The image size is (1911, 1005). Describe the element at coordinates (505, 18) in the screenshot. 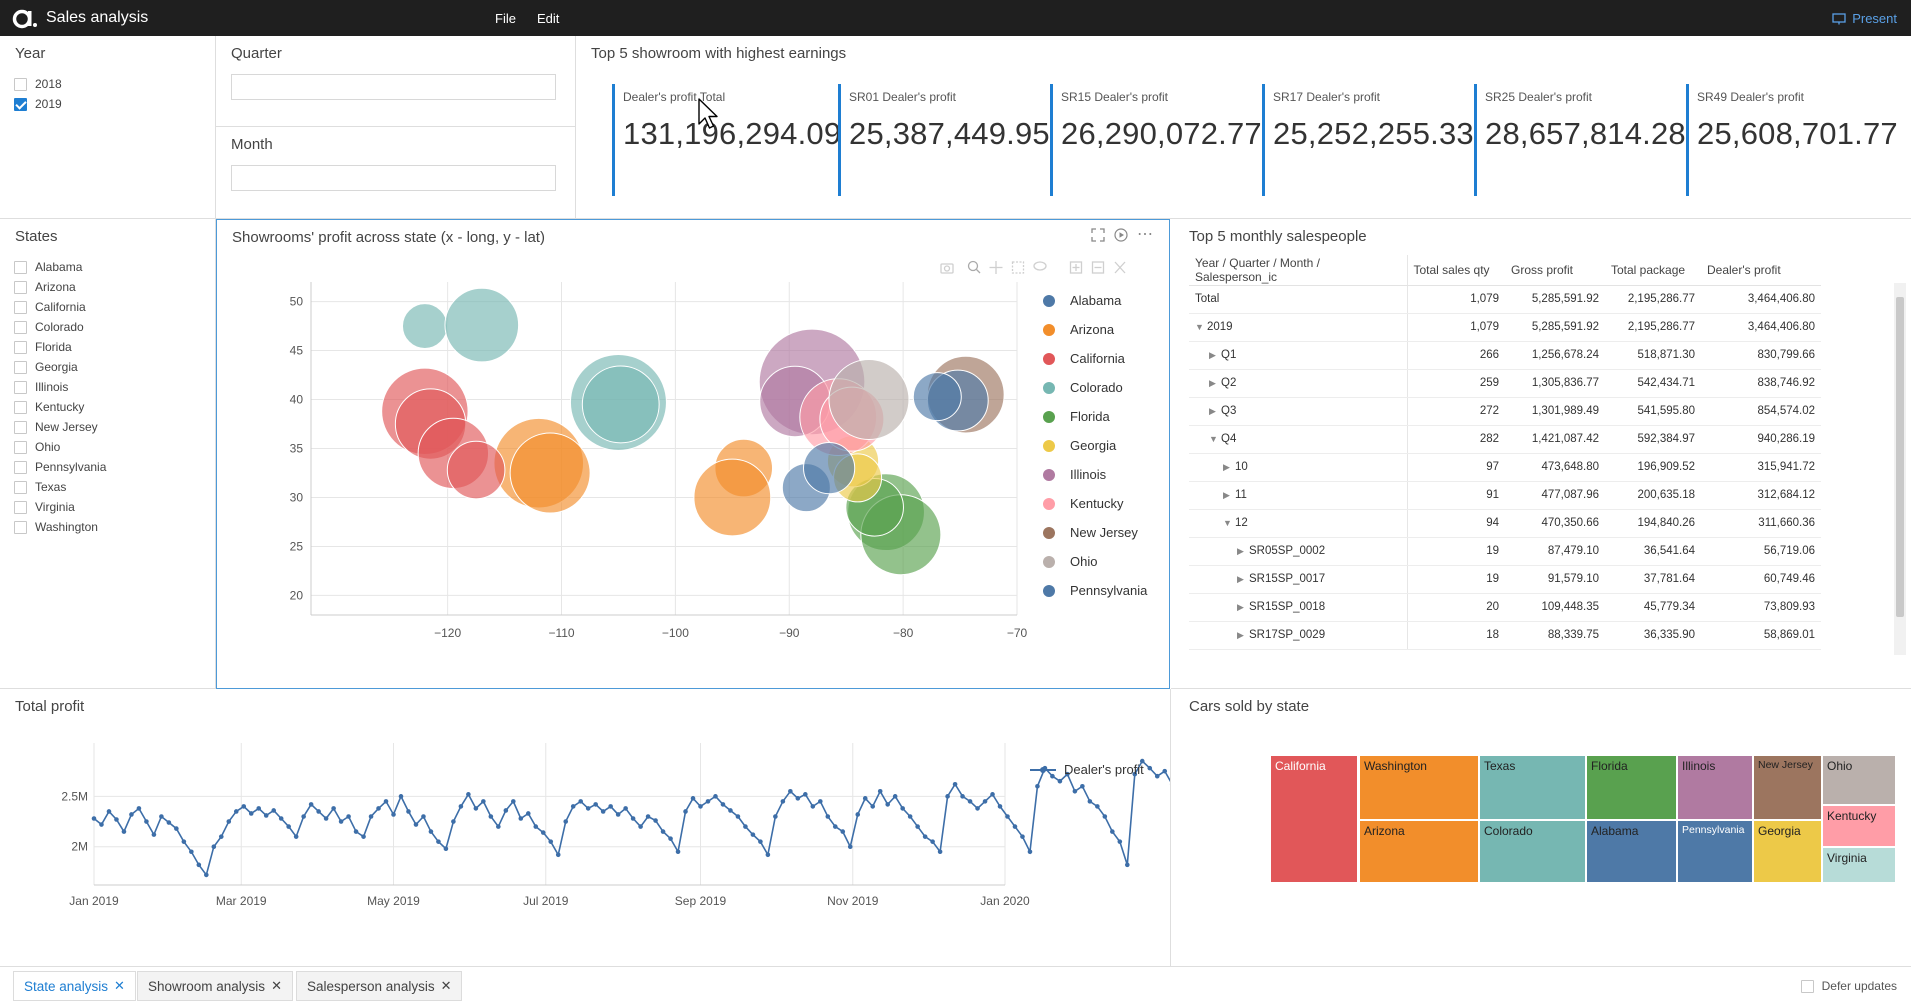

I see `file-menu: File` at that location.